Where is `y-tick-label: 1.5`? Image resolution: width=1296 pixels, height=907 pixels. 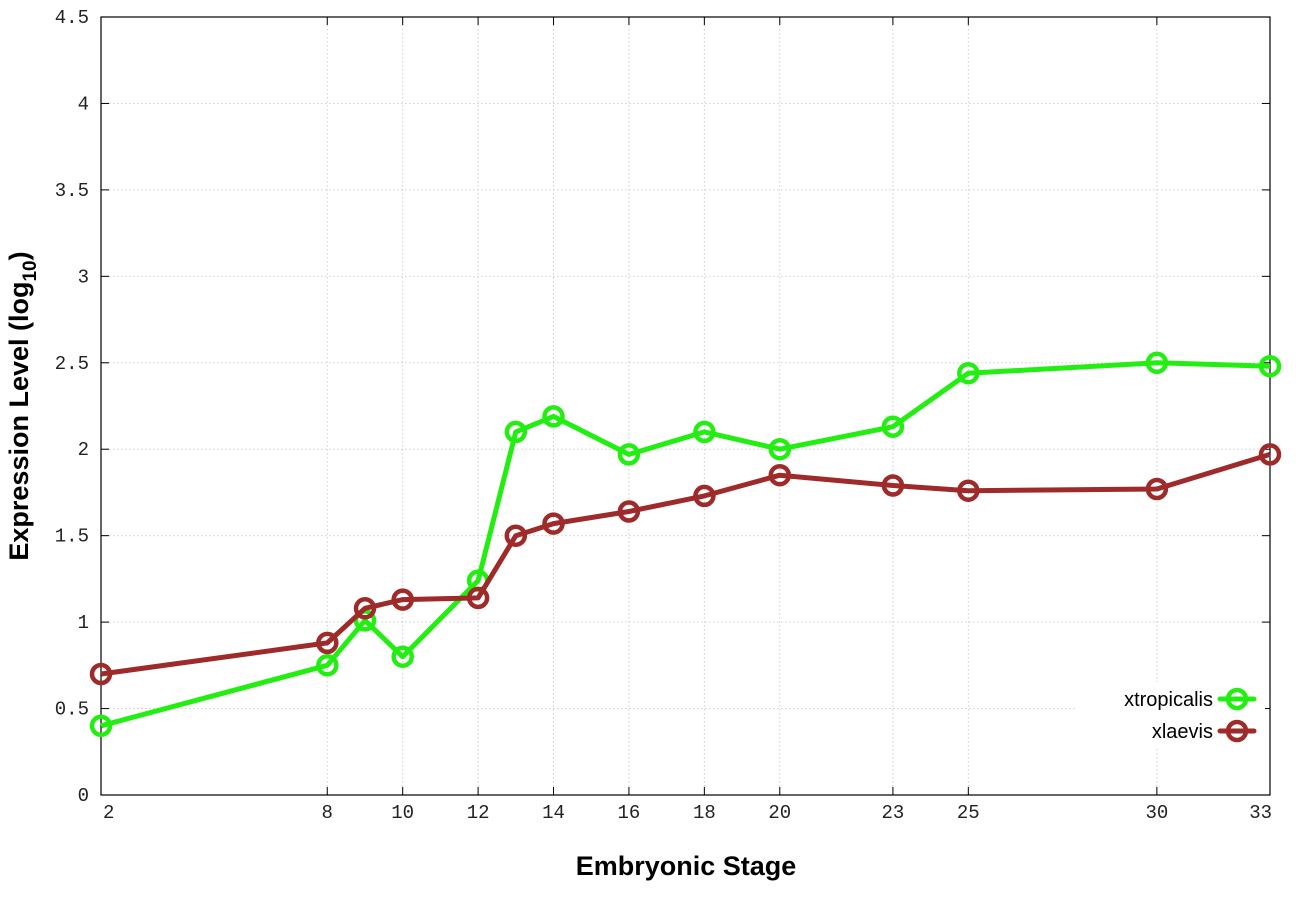 y-tick-label: 1.5 is located at coordinates (72, 537).